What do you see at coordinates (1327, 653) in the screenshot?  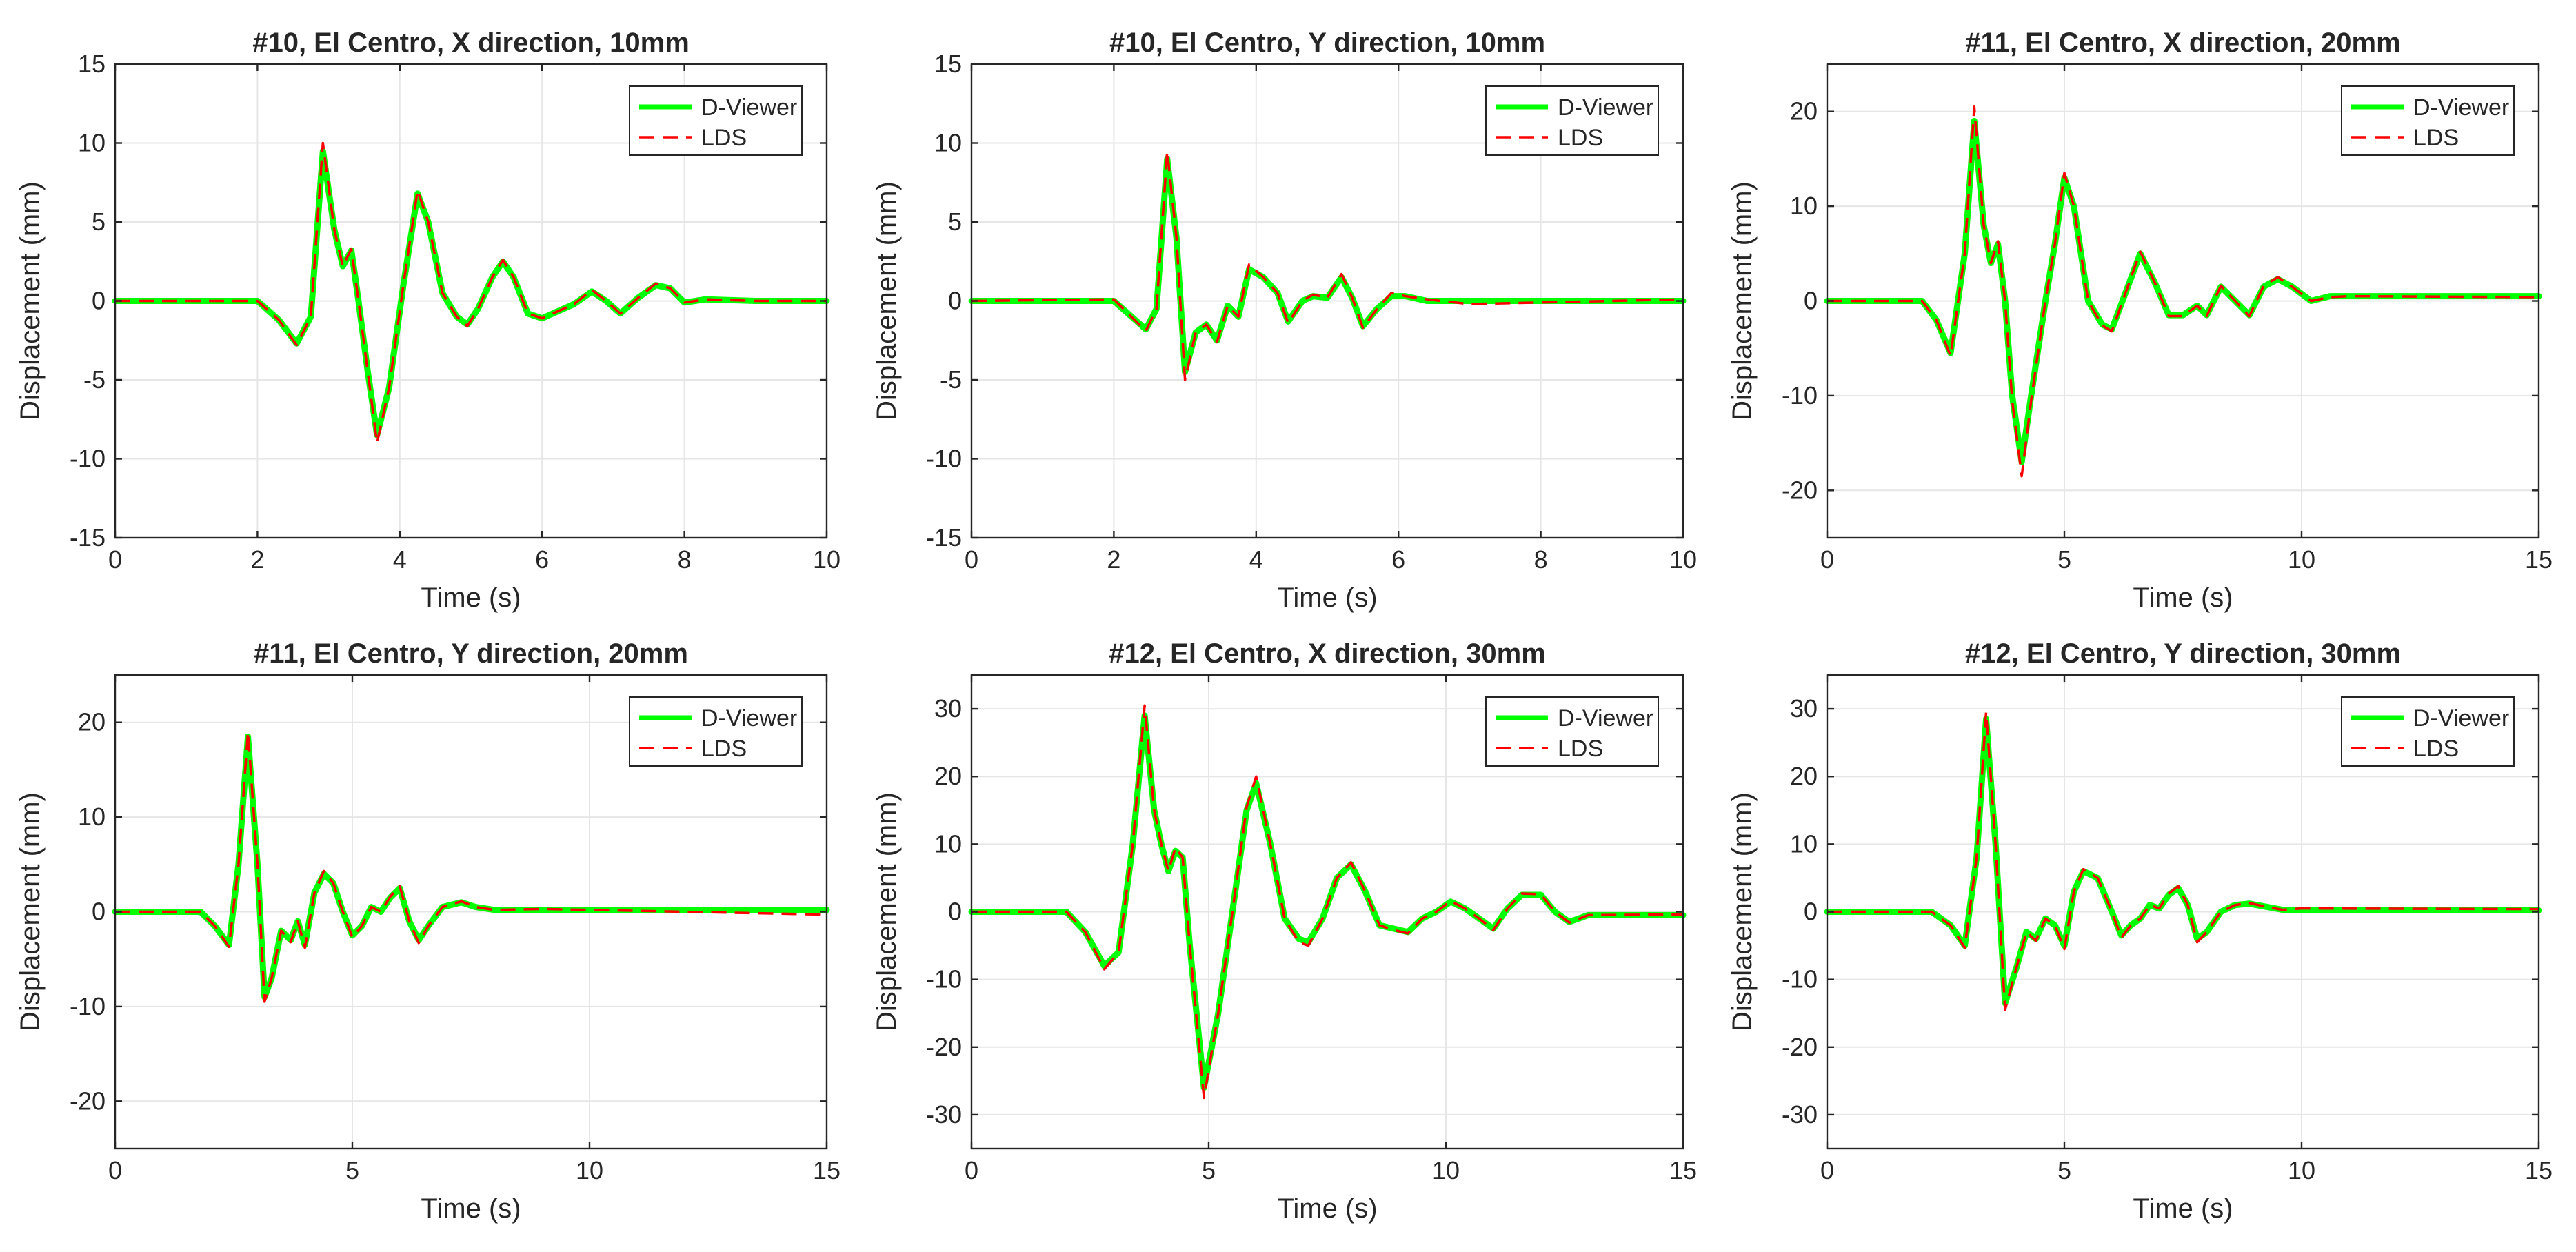 I see `chart-title: #12, El Centro, X direction, 30mm` at bounding box center [1327, 653].